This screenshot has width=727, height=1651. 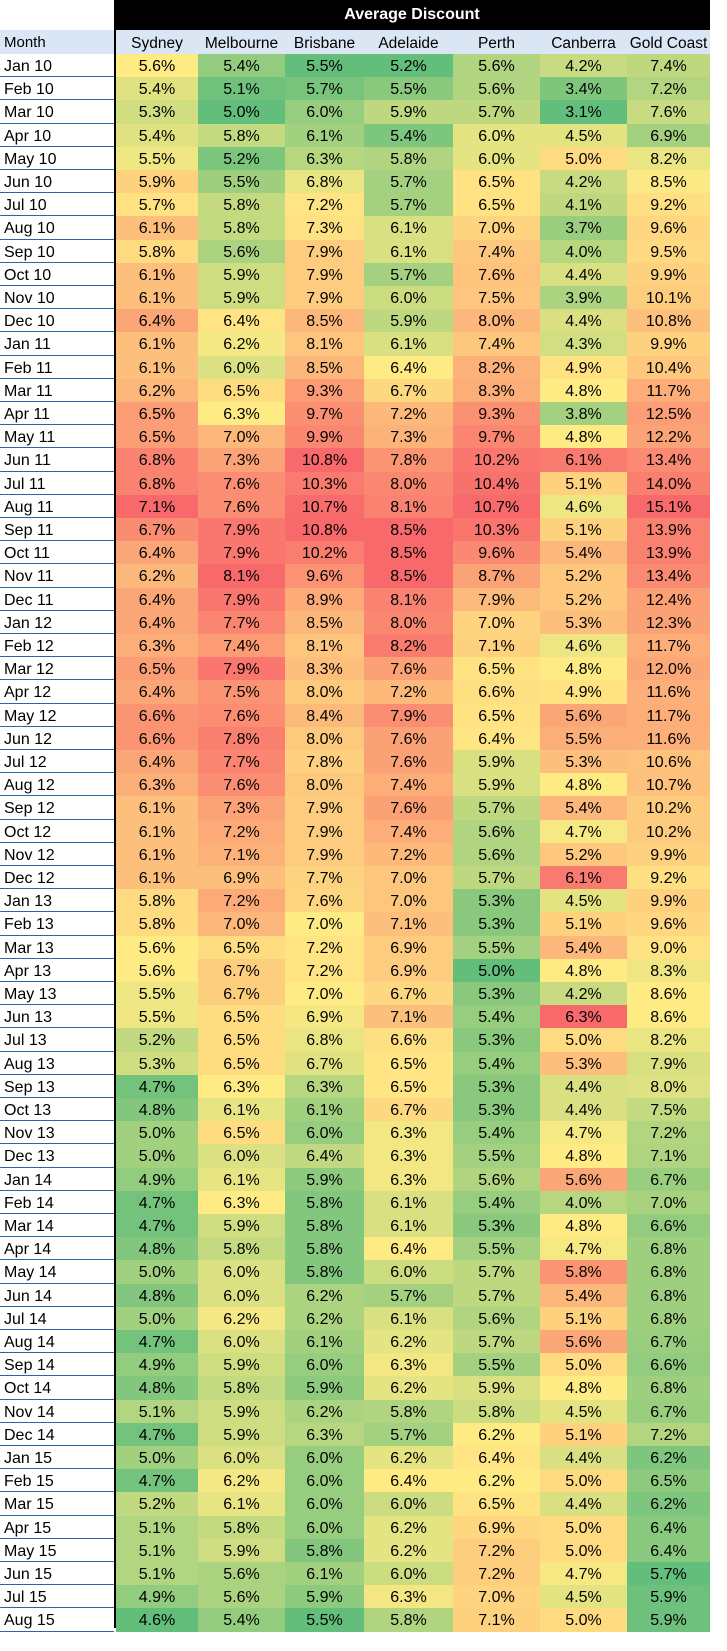 What do you see at coordinates (29, 670) in the screenshot?
I see `row-month-label: Mar 12` at bounding box center [29, 670].